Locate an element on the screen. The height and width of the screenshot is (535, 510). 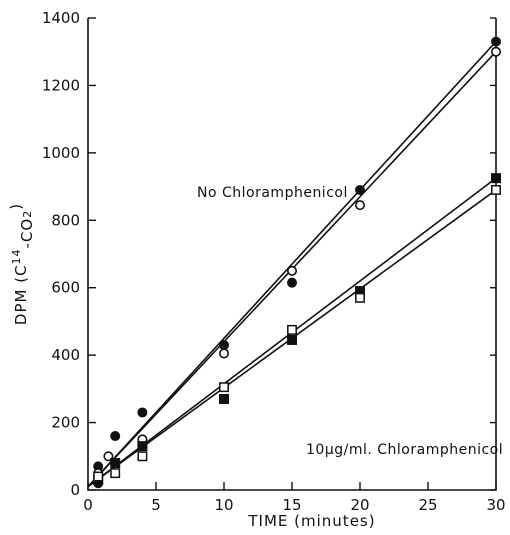
y-tick-label: 200 is located at coordinates (65, 423).